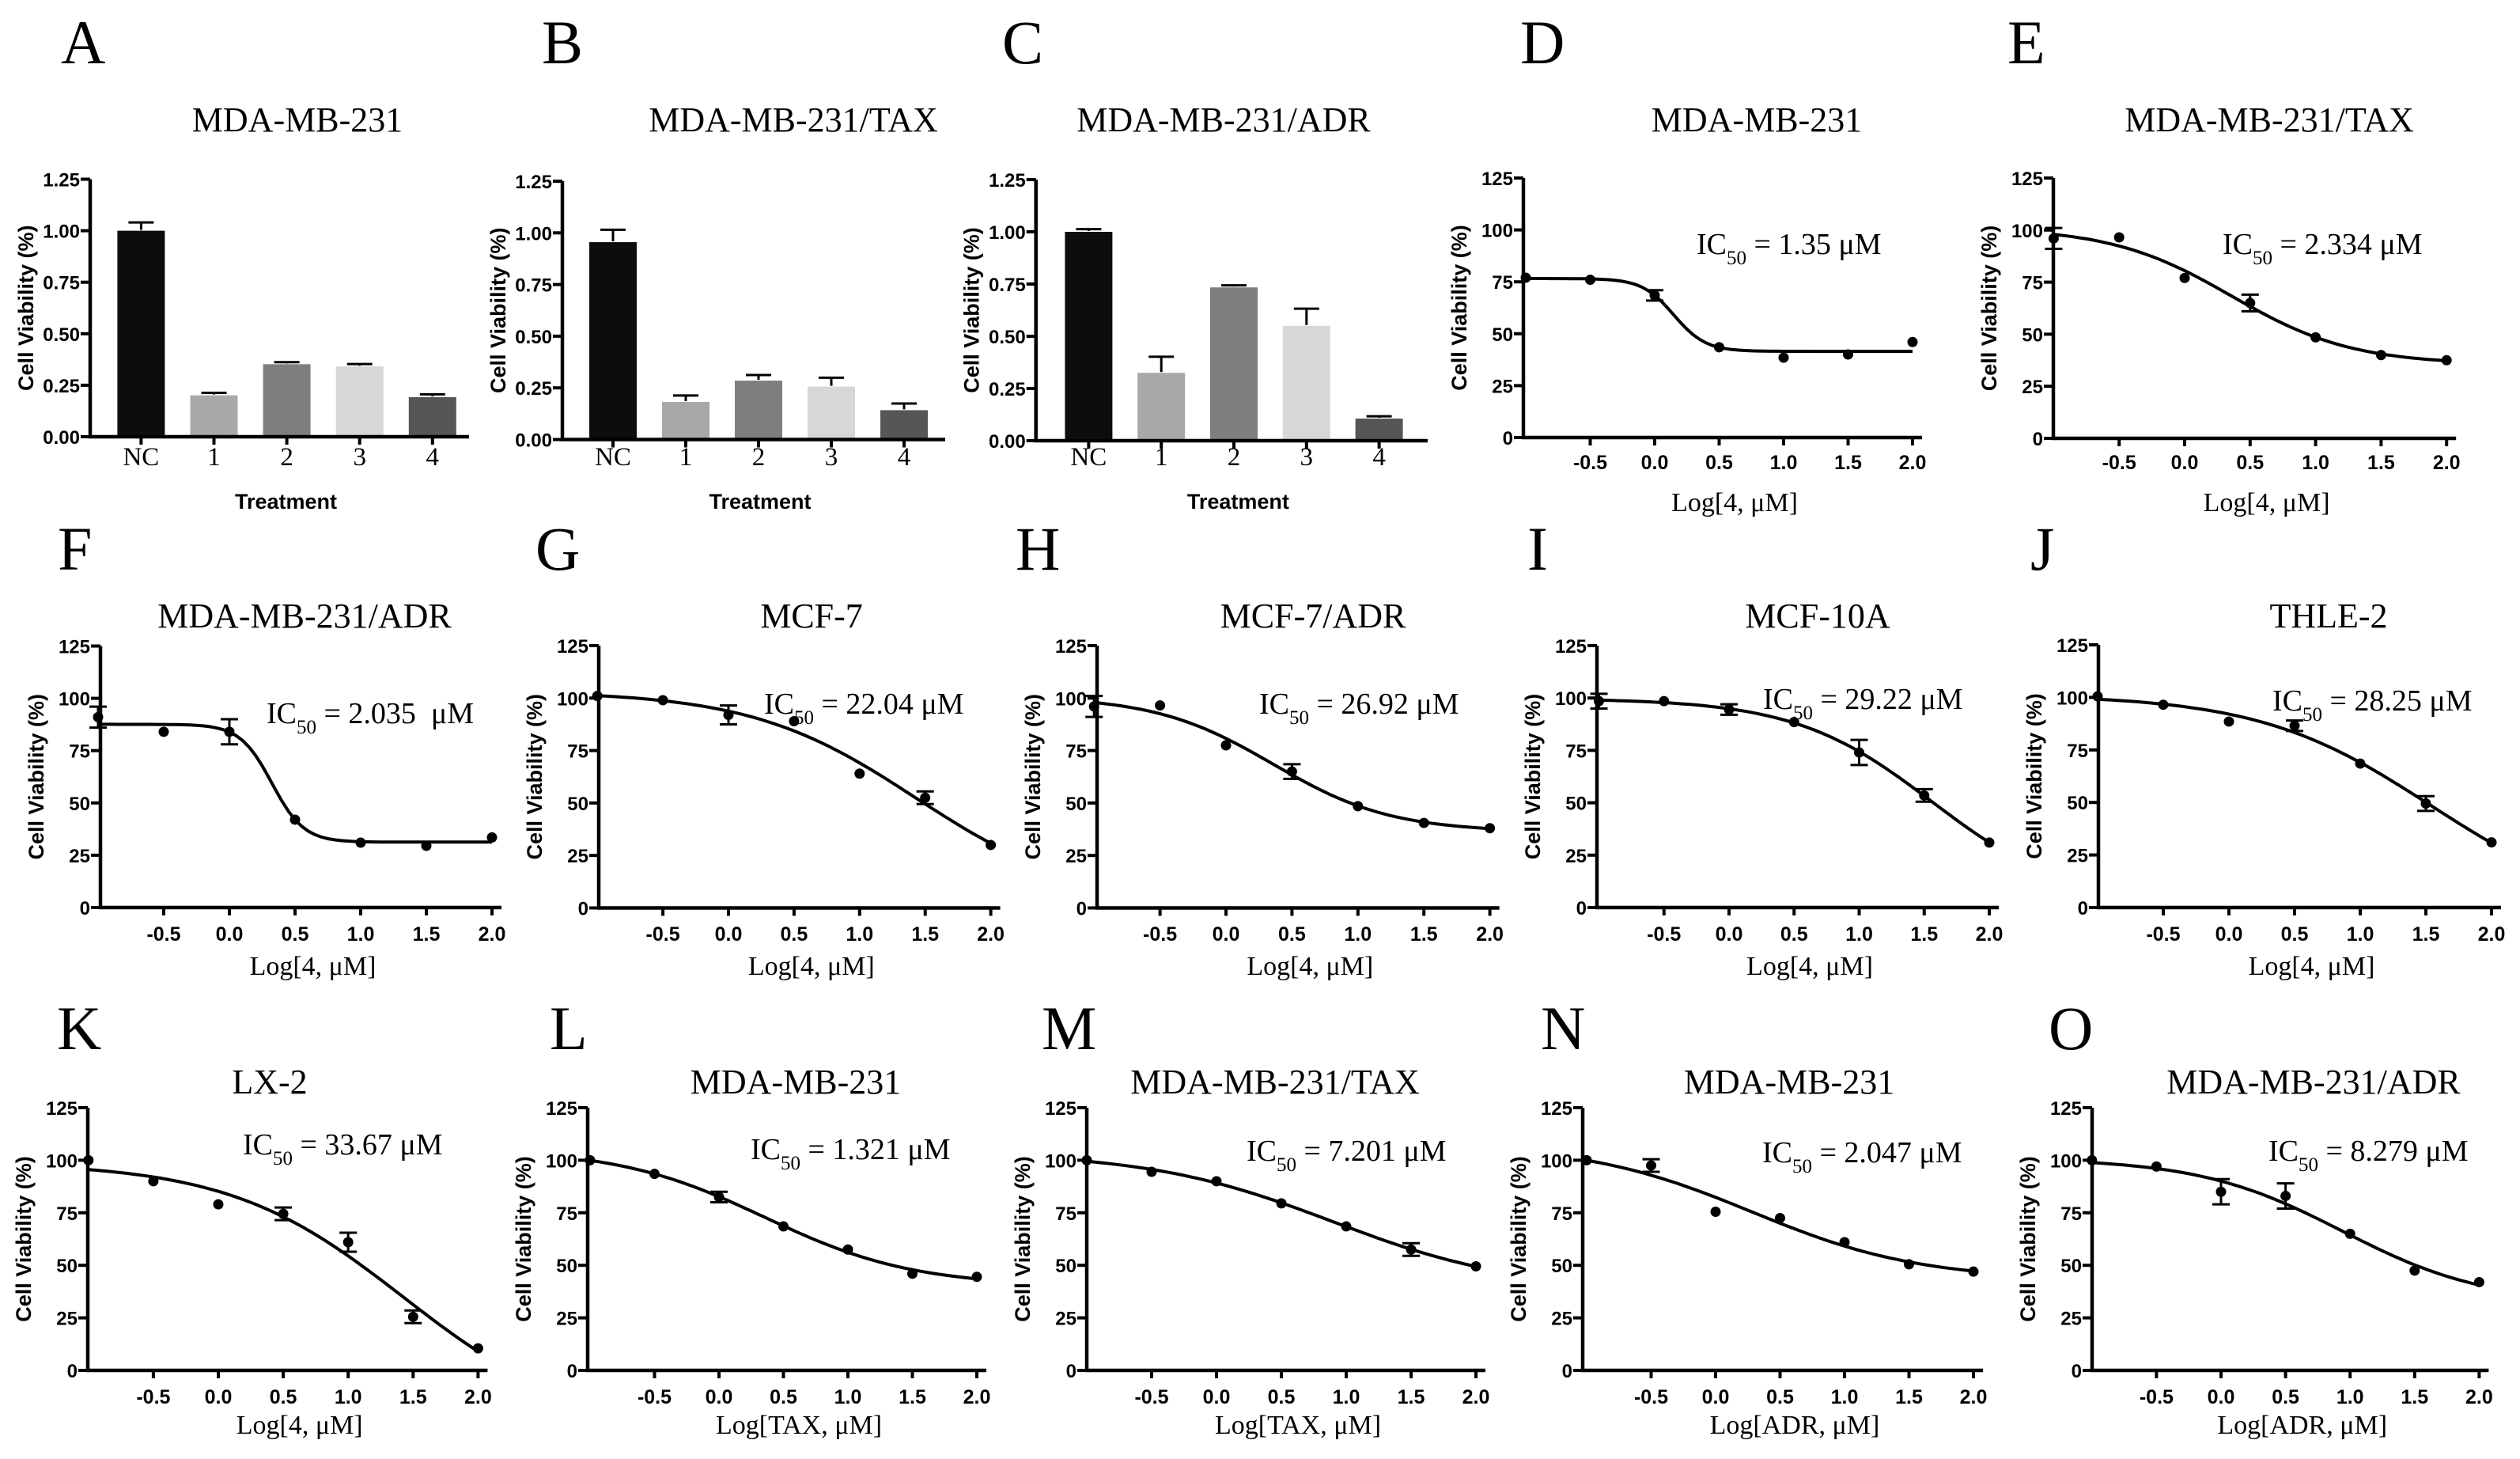 This screenshot has width=2520, height=1459. Describe the element at coordinates (61, 232) in the screenshot. I see `svg-text: 1.00` at that location.